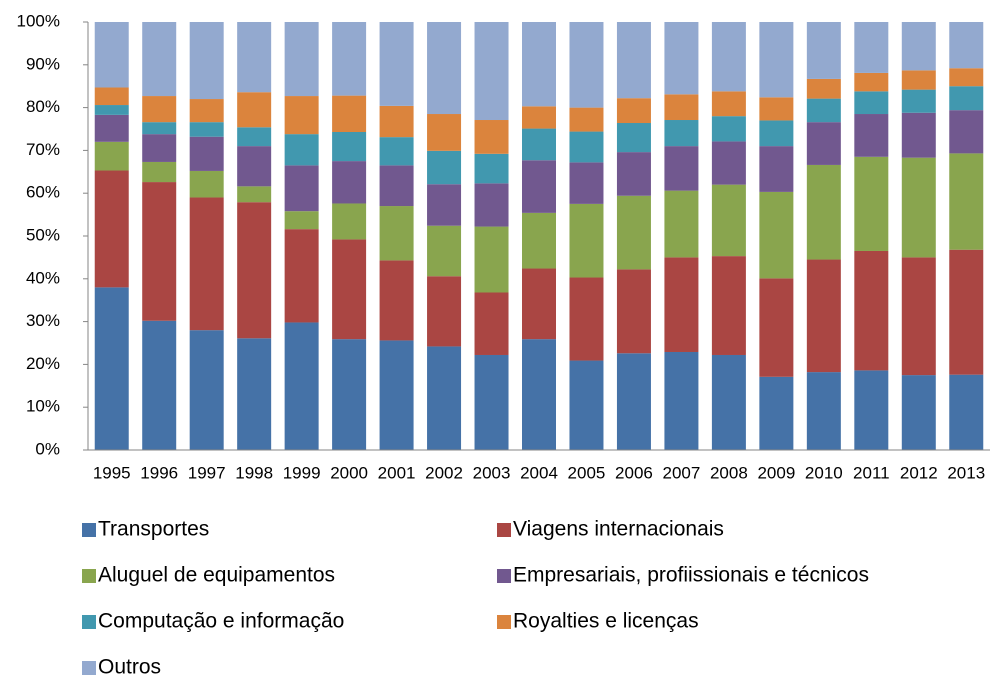 This screenshot has height=682, width=994. Describe the element at coordinates (43, 406) in the screenshot. I see `y-tick-label: 10%` at that location.